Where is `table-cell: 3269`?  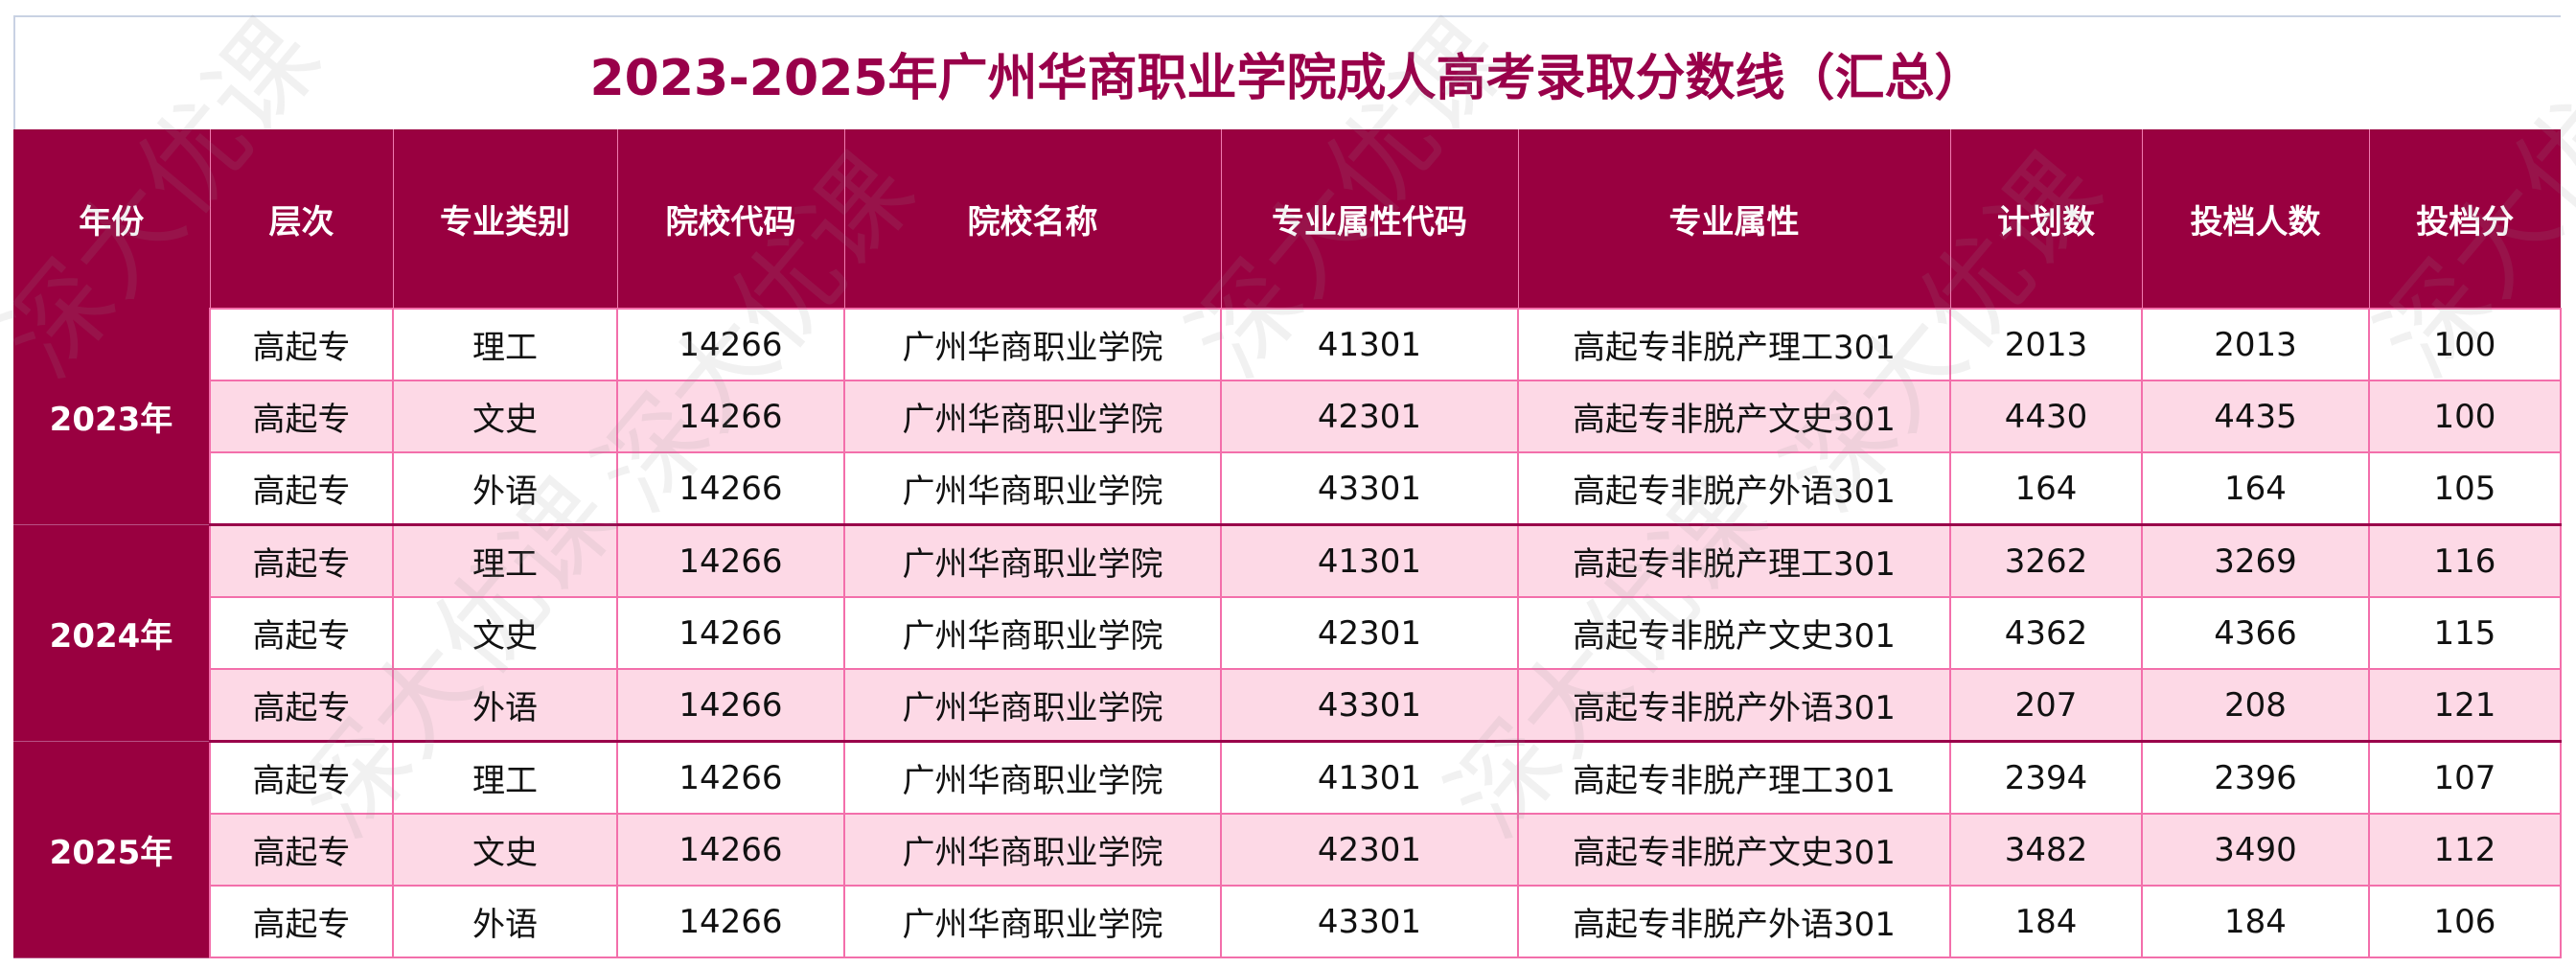 table-cell: 3269 is located at coordinates (2255, 560).